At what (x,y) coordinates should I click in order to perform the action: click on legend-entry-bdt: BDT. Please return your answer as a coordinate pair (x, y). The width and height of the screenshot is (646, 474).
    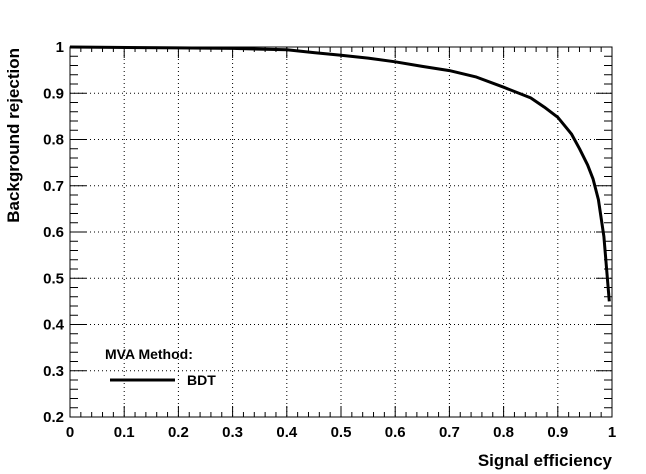
    Looking at the image, I should click on (201, 380).